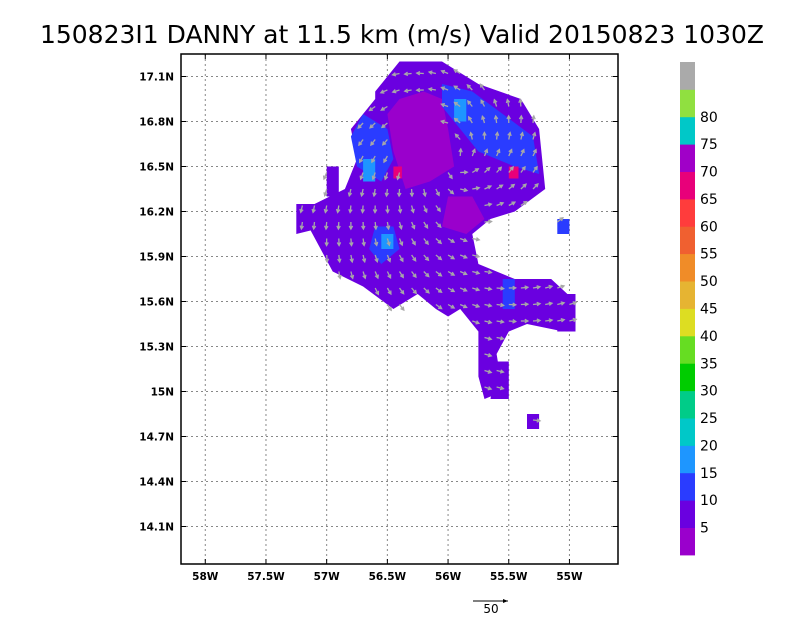  Describe the element at coordinates (509, 577) in the screenshot. I see `x-tick-label: 55.5W` at that location.